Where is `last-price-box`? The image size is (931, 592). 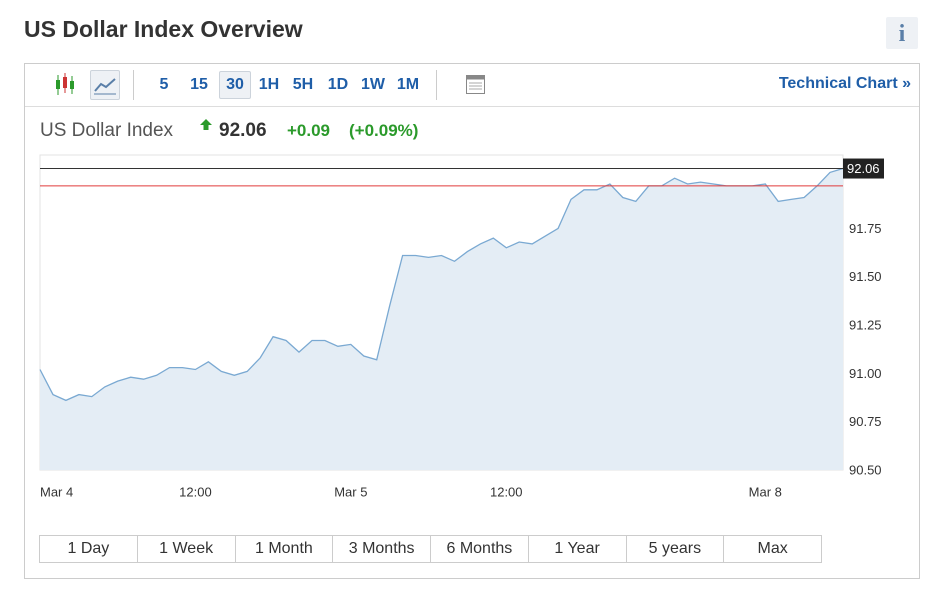 last-price-box is located at coordinates (863, 168).